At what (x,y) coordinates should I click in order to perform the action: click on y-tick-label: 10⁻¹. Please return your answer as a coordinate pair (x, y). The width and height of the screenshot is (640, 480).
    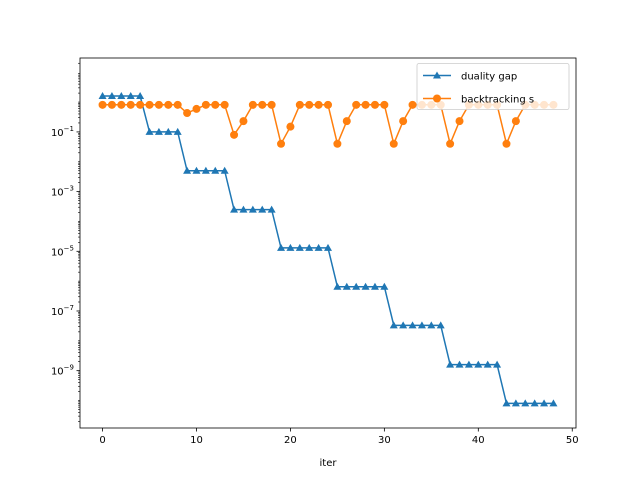
    Looking at the image, I should click on (62, 132).